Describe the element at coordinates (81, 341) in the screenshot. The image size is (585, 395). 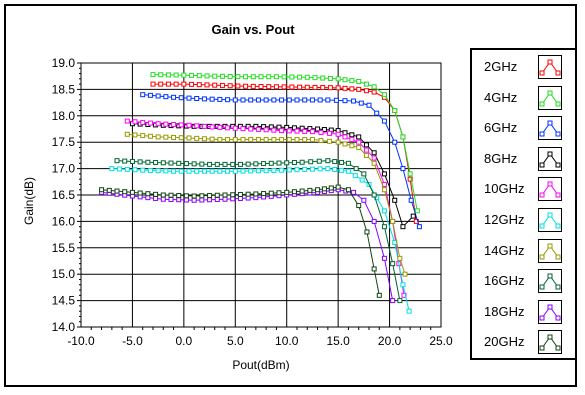
I see `x-tick-label: -10.0` at that location.